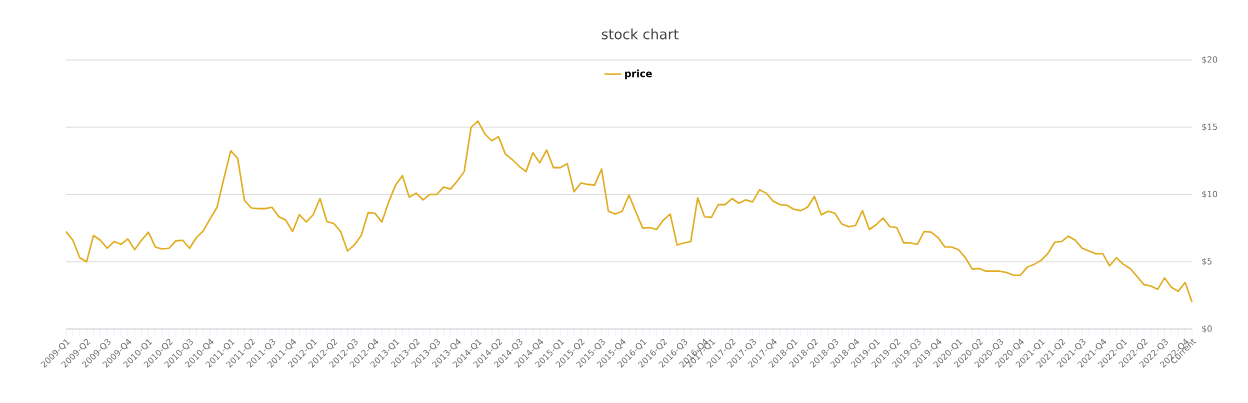 The height and width of the screenshot is (403, 1248). Describe the element at coordinates (1209, 127) in the screenshot. I see `y-tick-label: $15` at that location.